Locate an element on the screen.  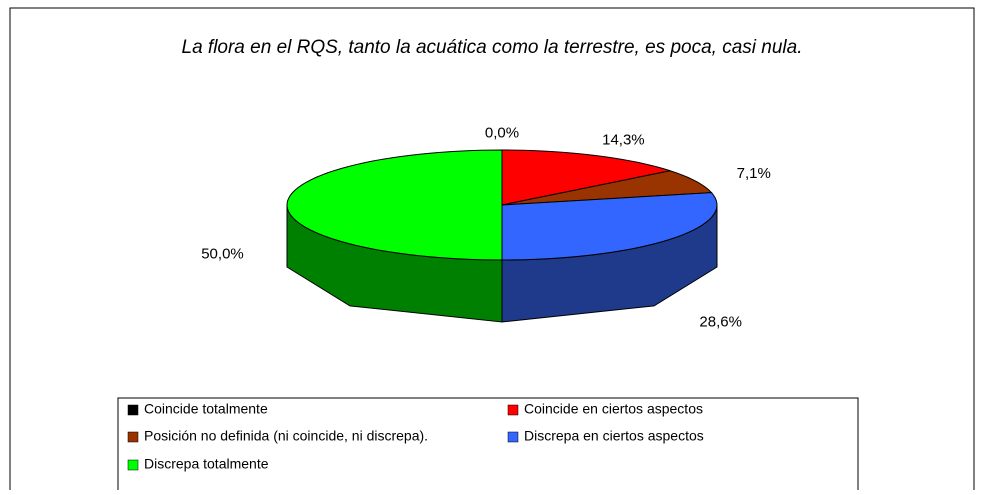
legend-label: Discrepa en ciertos aspectos is located at coordinates (614, 436).